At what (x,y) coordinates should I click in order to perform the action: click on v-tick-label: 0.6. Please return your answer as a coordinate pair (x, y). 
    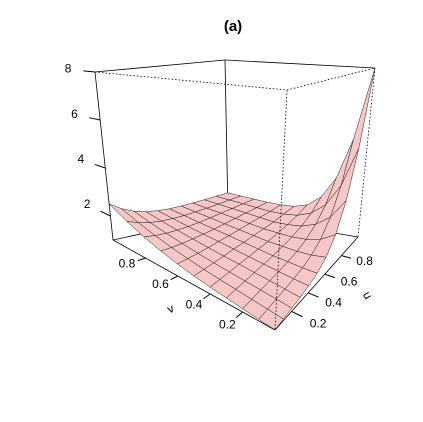
    Looking at the image, I should click on (160, 284).